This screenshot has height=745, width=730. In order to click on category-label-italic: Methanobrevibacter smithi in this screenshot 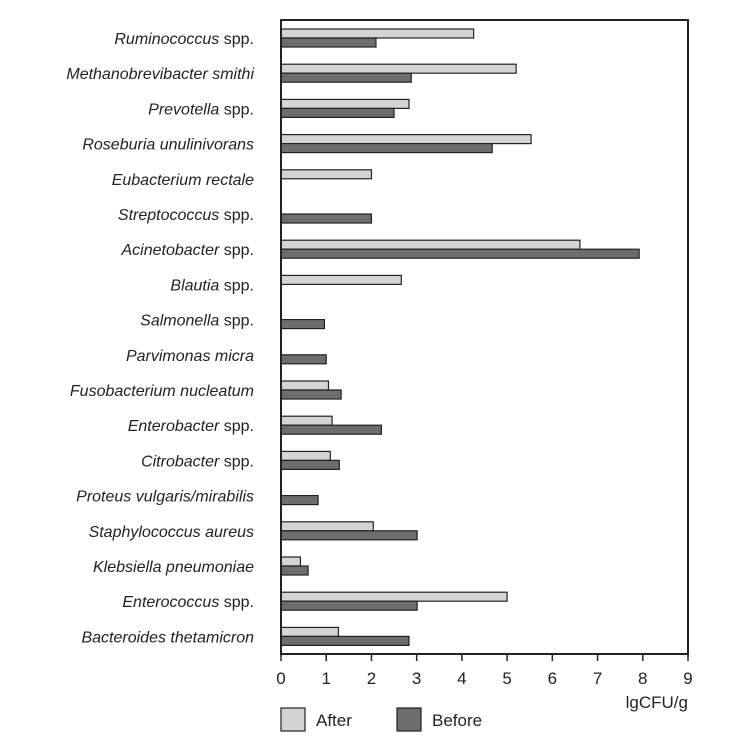, I will do `click(160, 74)`.